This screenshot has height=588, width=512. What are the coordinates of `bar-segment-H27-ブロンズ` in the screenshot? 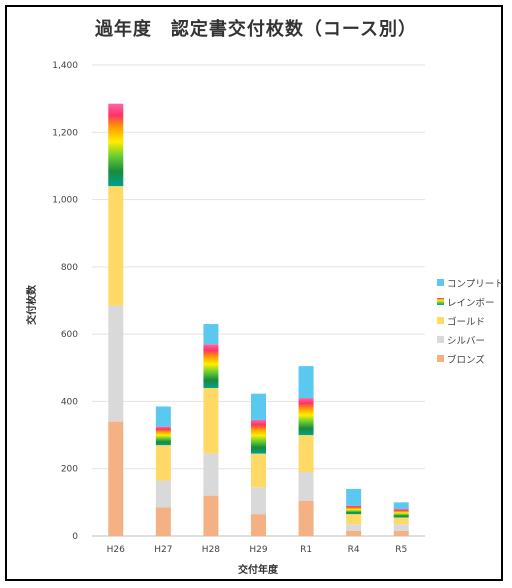 It's located at (163, 521).